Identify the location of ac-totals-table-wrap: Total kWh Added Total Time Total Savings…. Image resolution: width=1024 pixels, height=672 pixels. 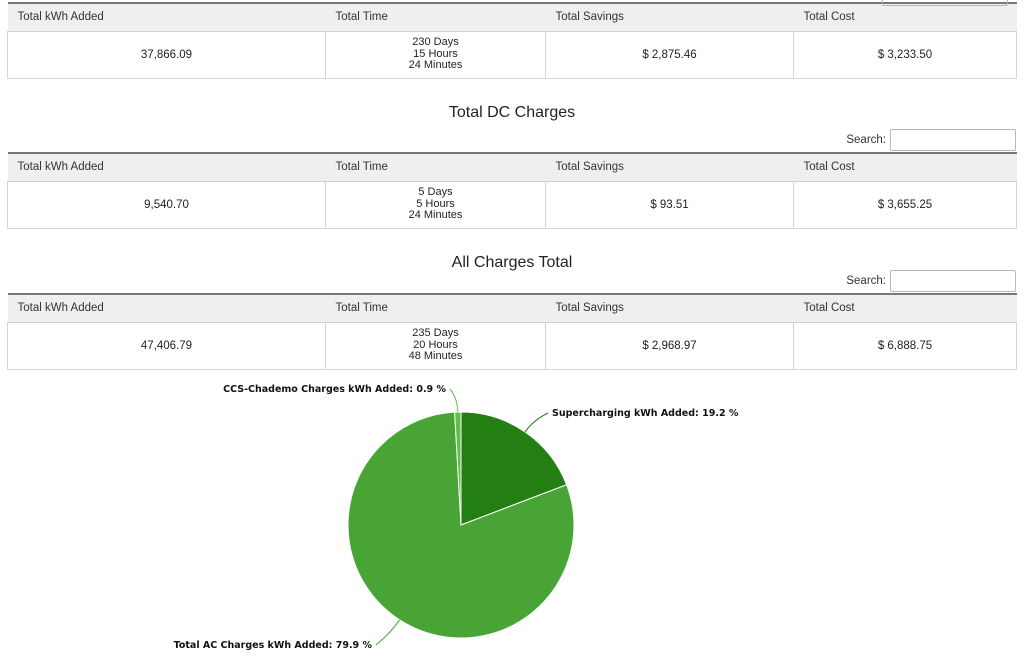
(512, 39).